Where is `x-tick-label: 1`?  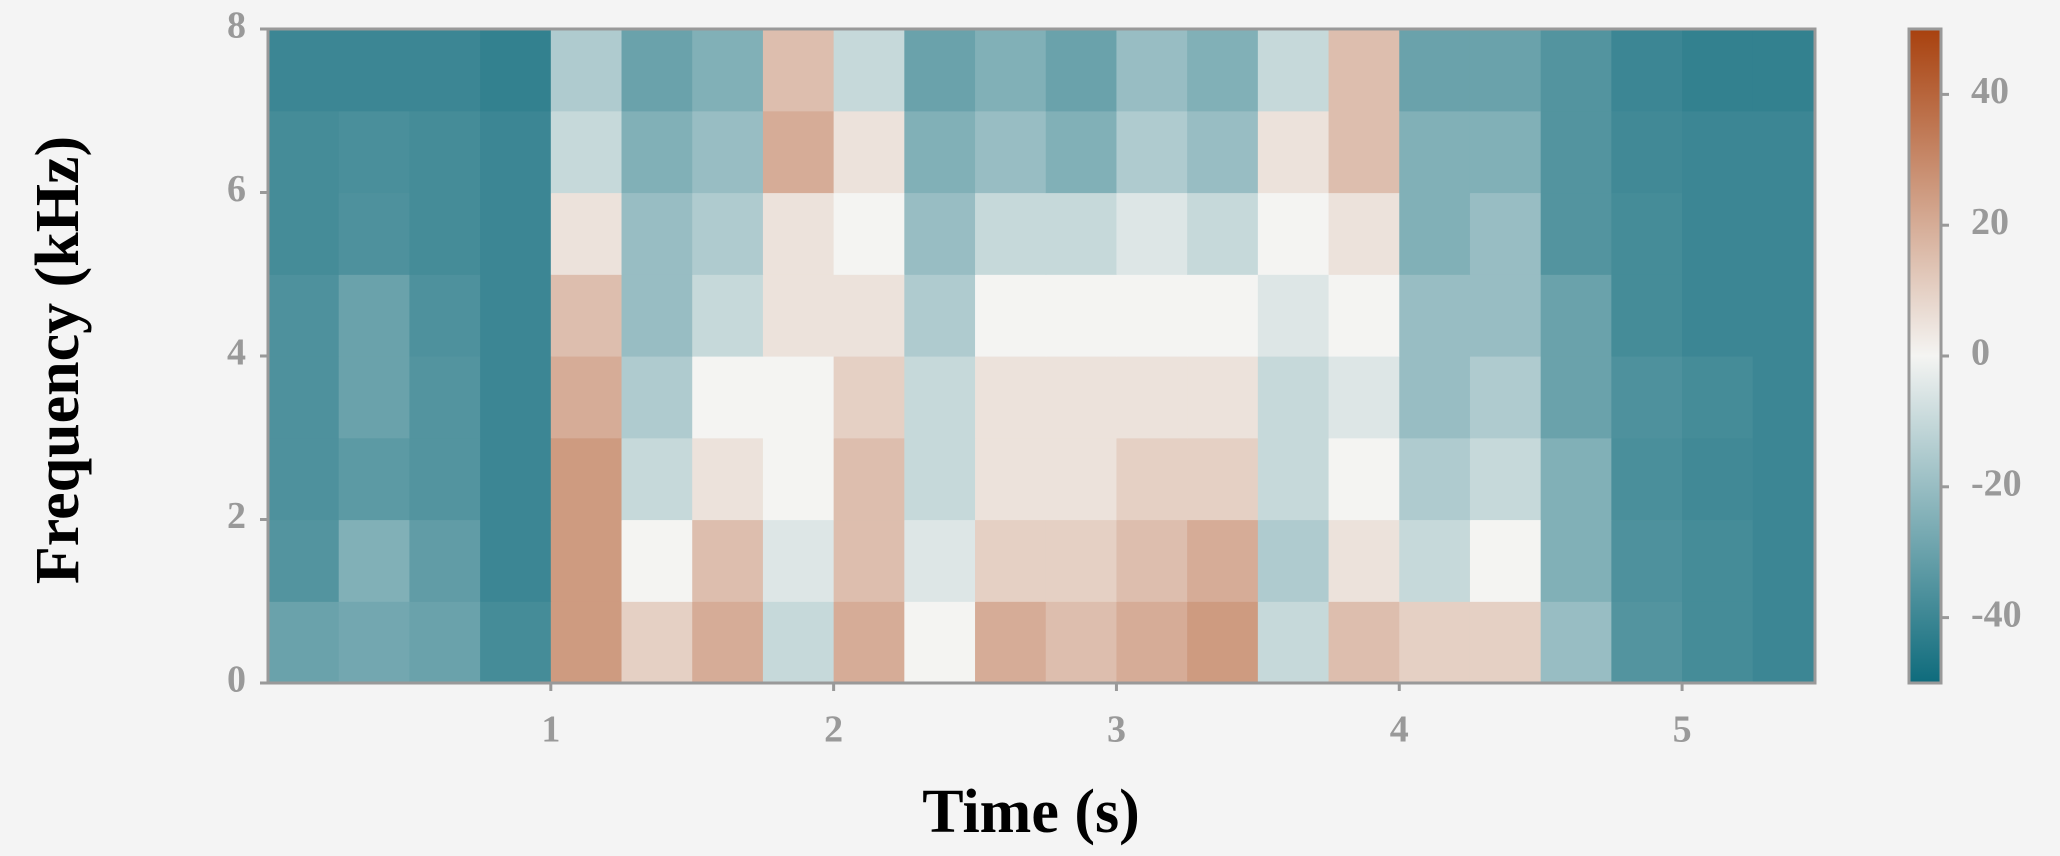 x-tick-label: 1 is located at coordinates (550, 730).